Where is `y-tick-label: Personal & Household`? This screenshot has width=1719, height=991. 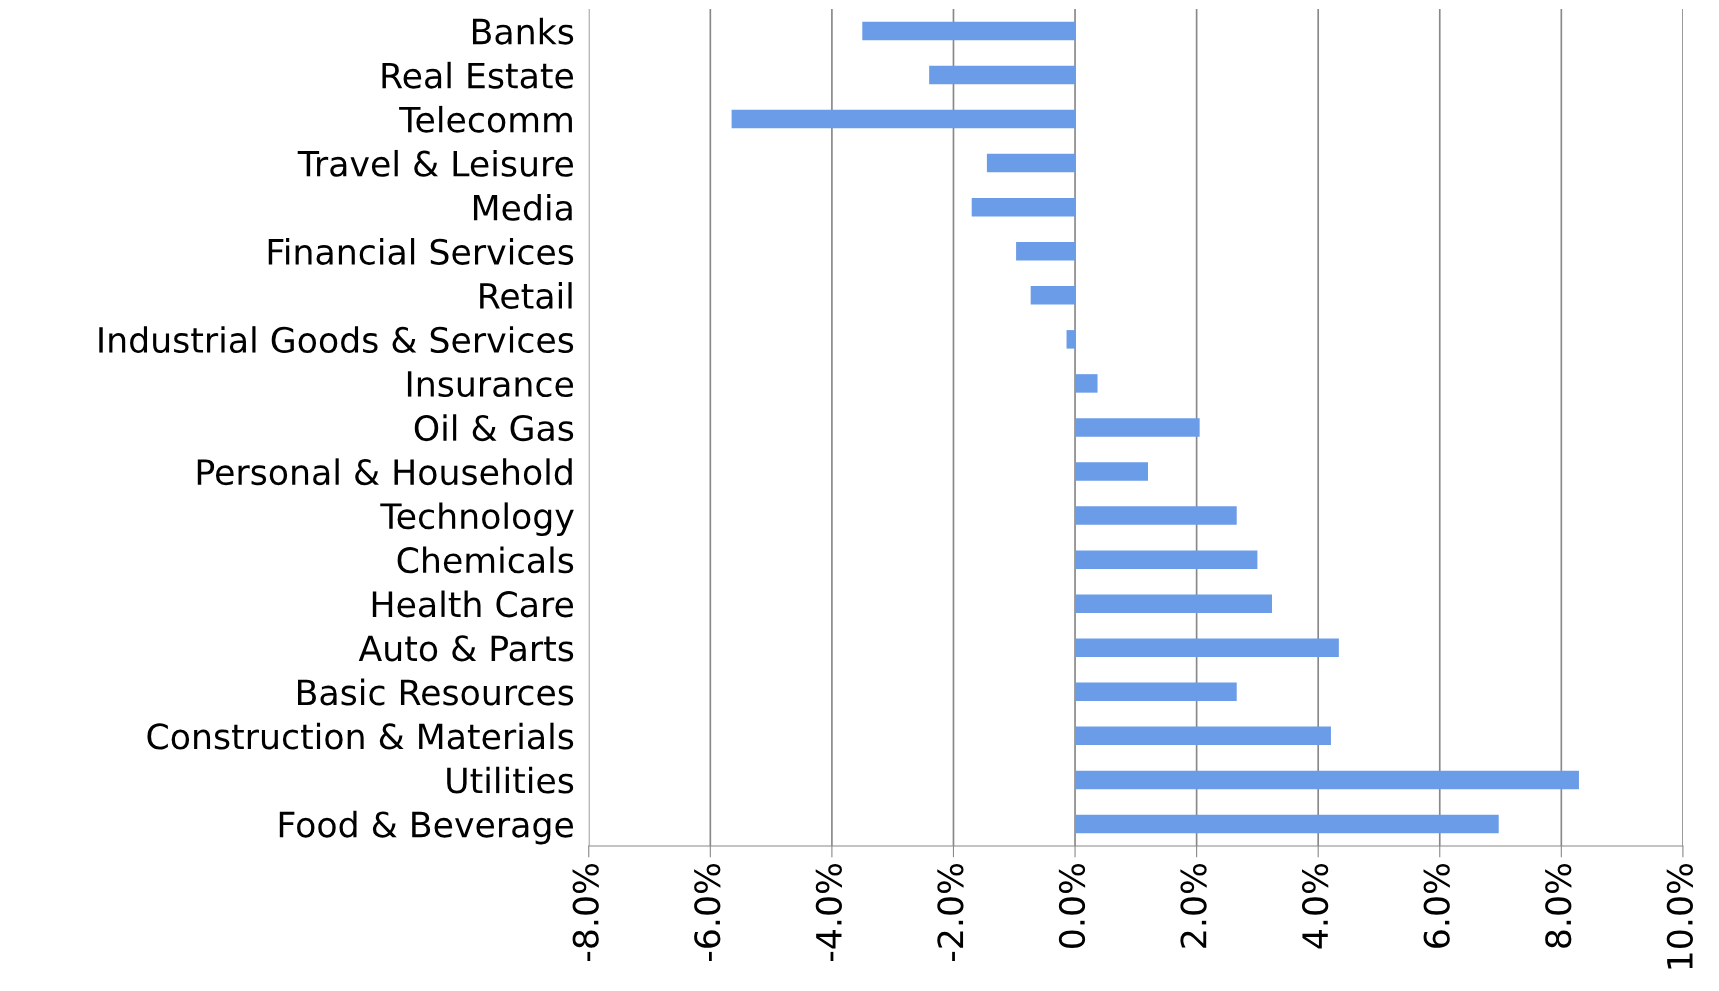
y-tick-label: Personal & Household is located at coordinates (384, 472).